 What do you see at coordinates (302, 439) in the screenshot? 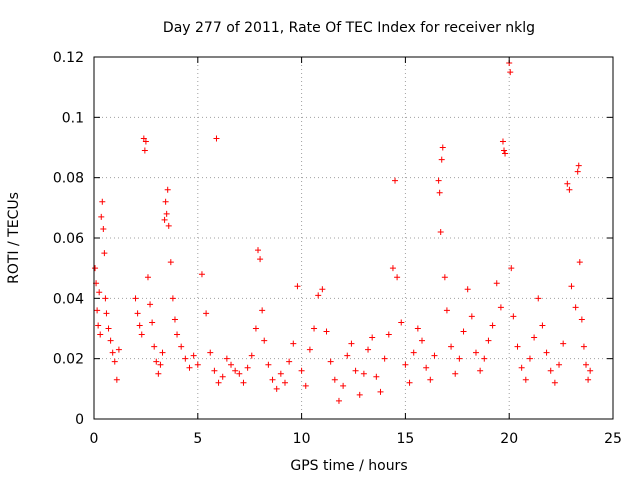
I see `x-tick-label: 10` at bounding box center [302, 439].